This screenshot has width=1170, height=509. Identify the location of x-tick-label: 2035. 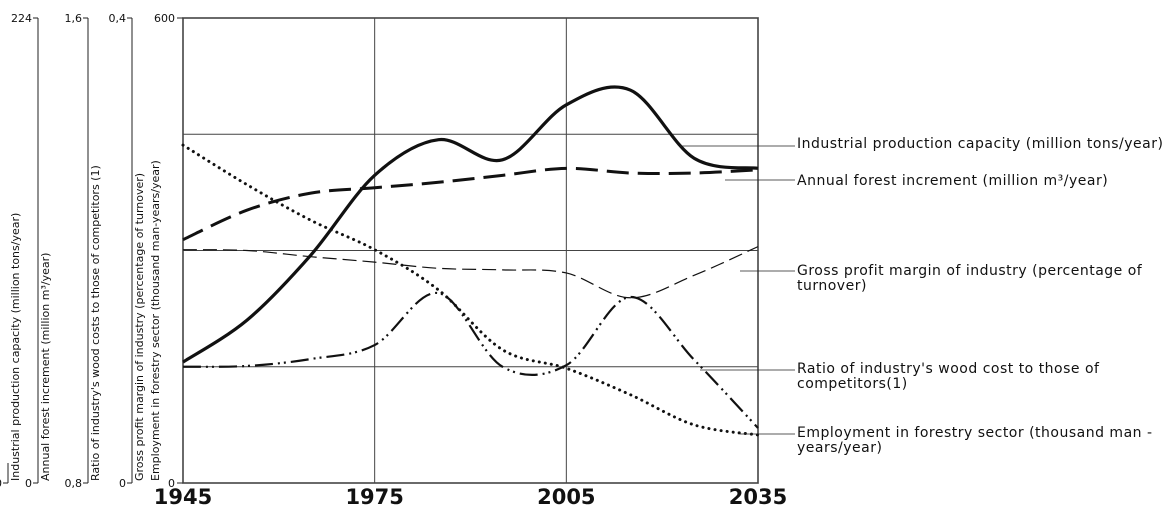
(758, 497).